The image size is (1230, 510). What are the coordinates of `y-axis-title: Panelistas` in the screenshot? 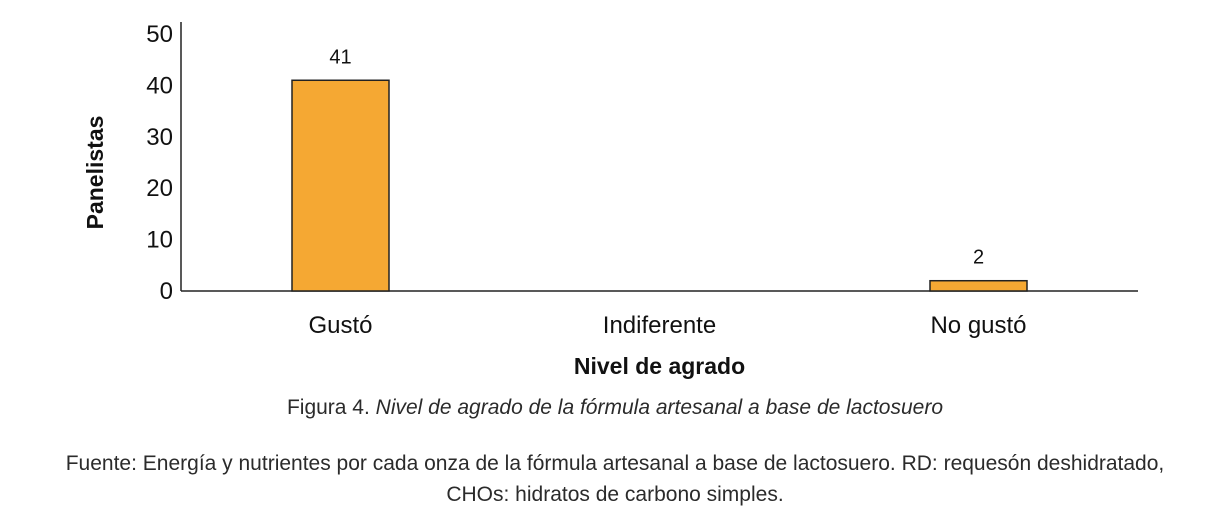 It's located at (95, 173).